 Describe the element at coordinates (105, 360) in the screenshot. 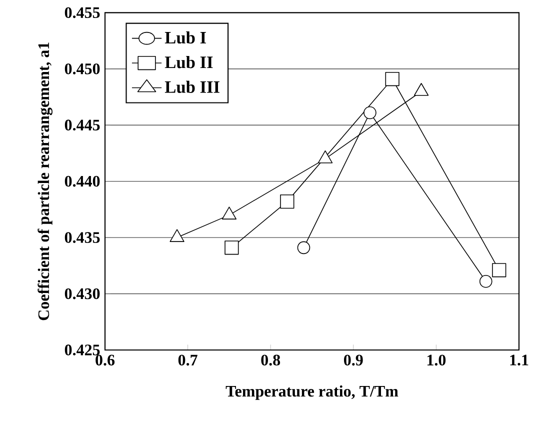

I see `x-tick-label: 0.6` at that location.